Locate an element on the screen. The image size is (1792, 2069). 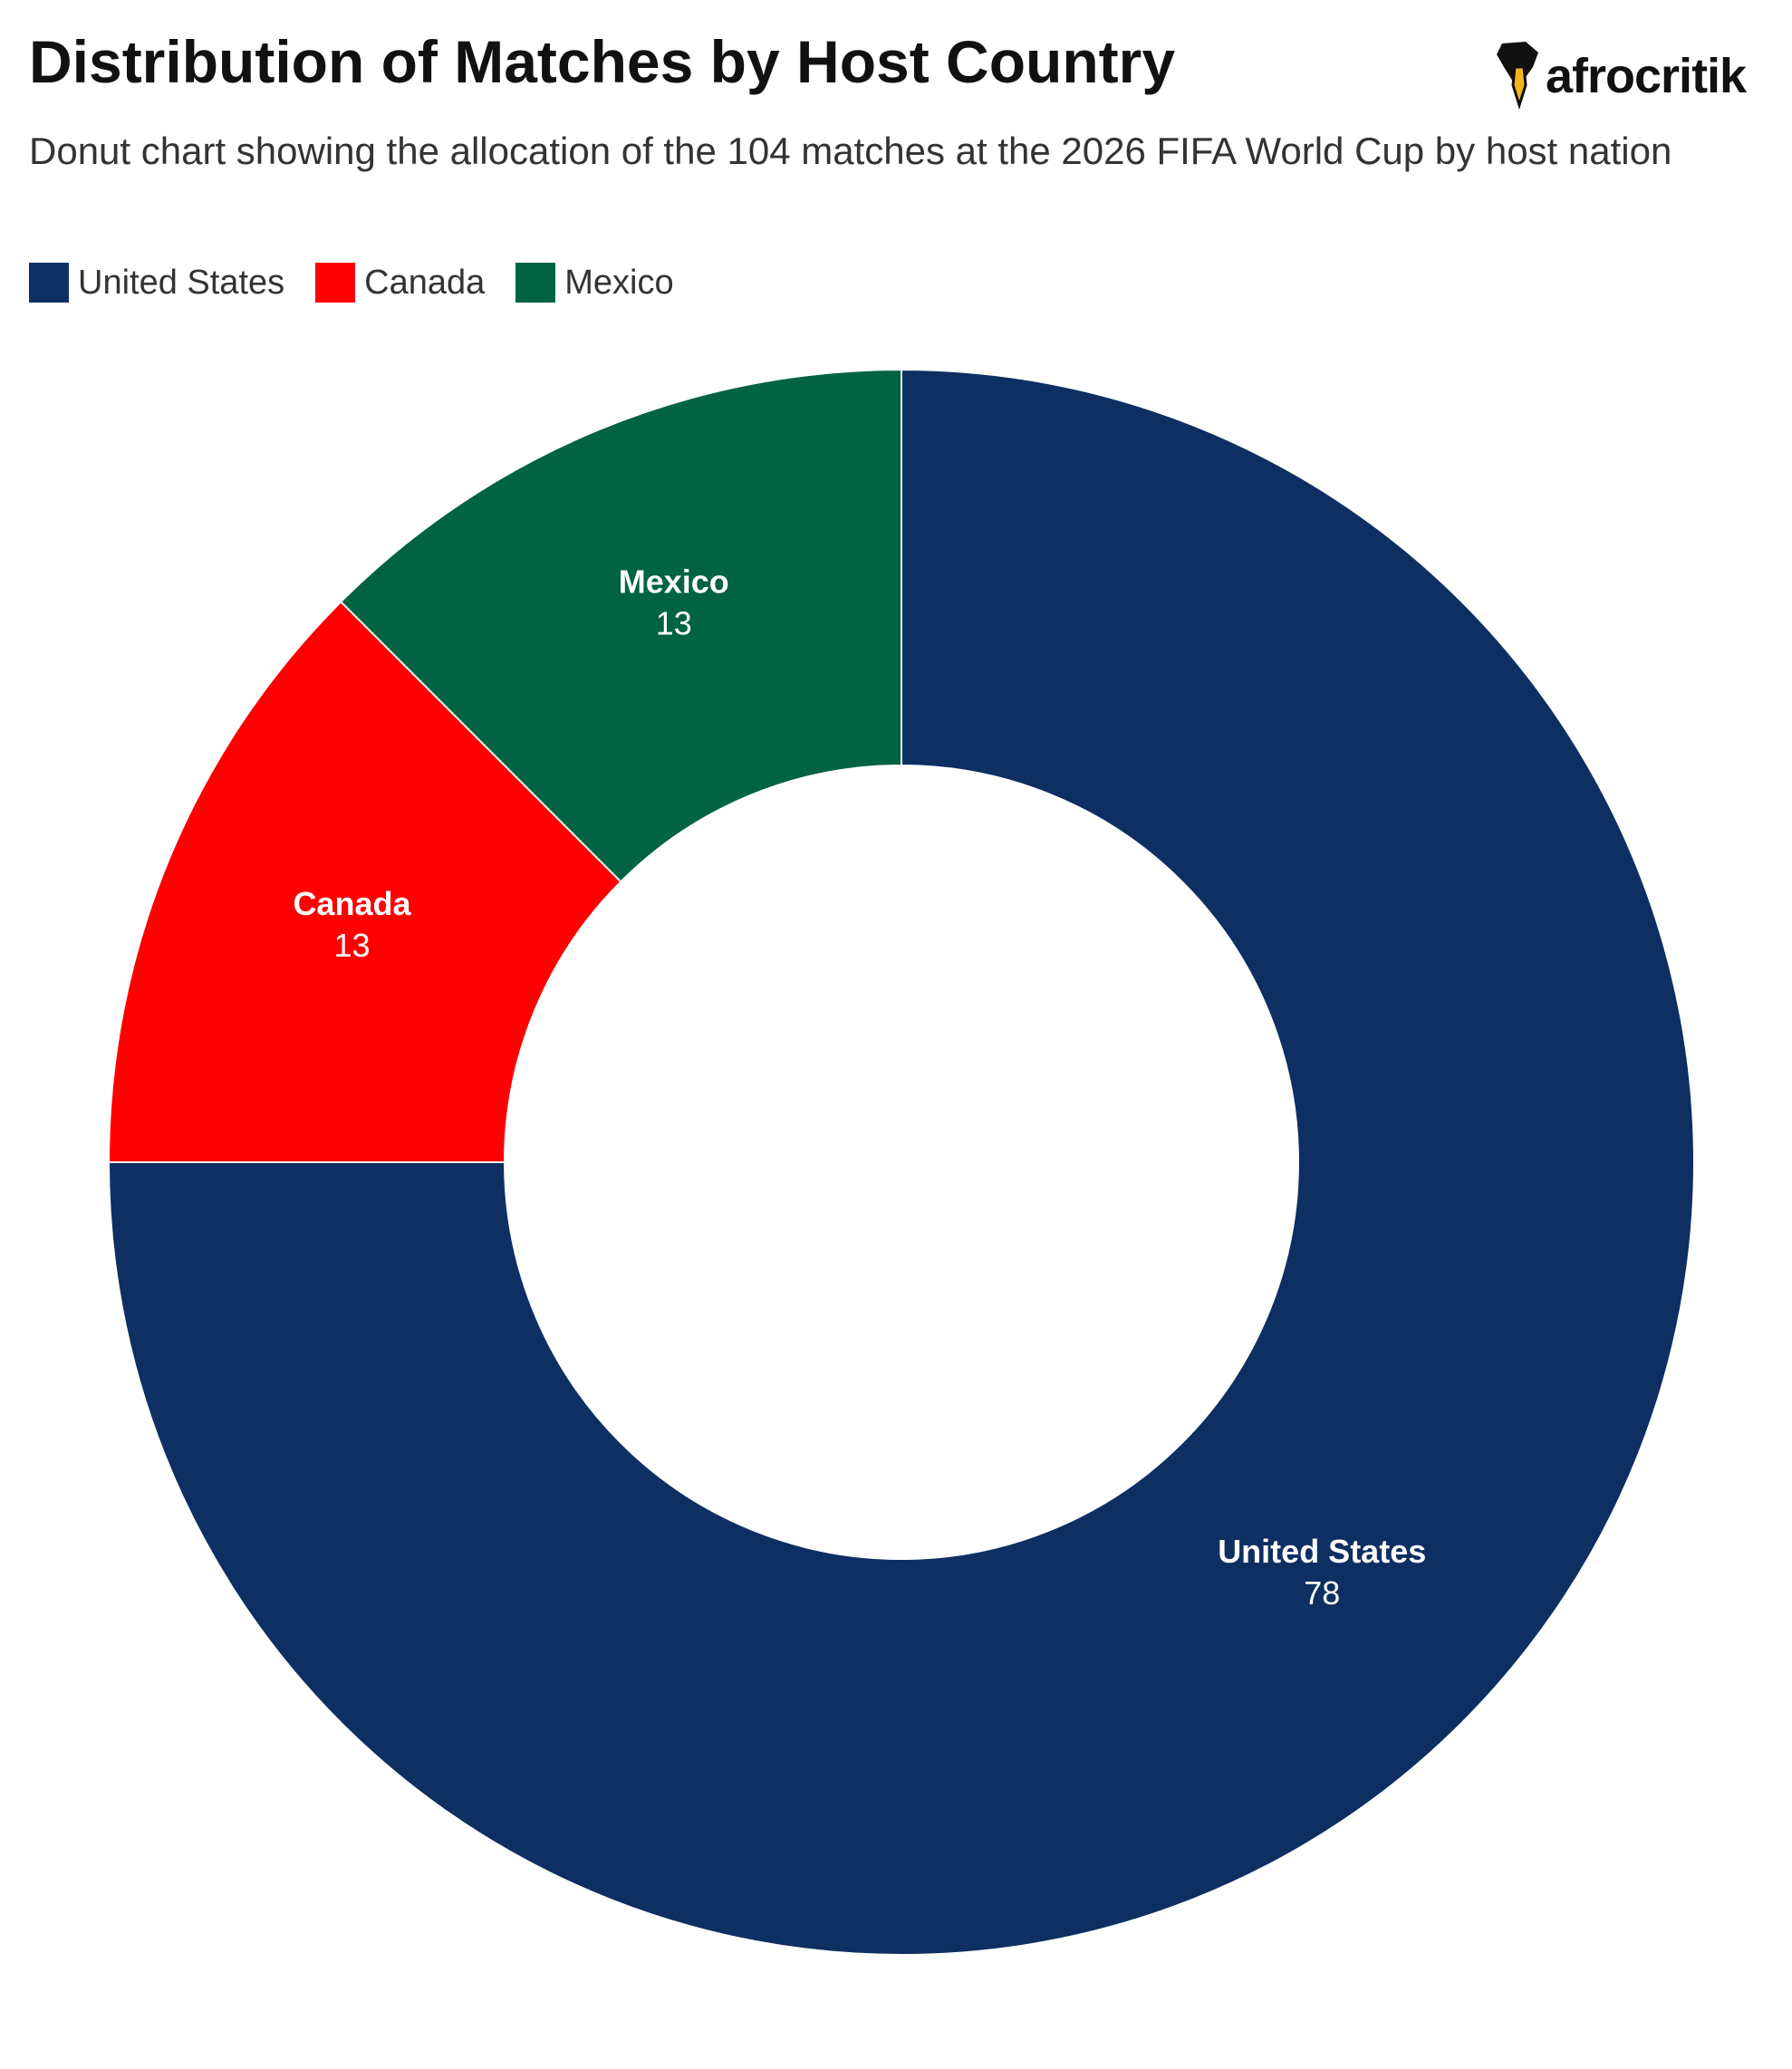
legend-item: Canada is located at coordinates (400, 283).